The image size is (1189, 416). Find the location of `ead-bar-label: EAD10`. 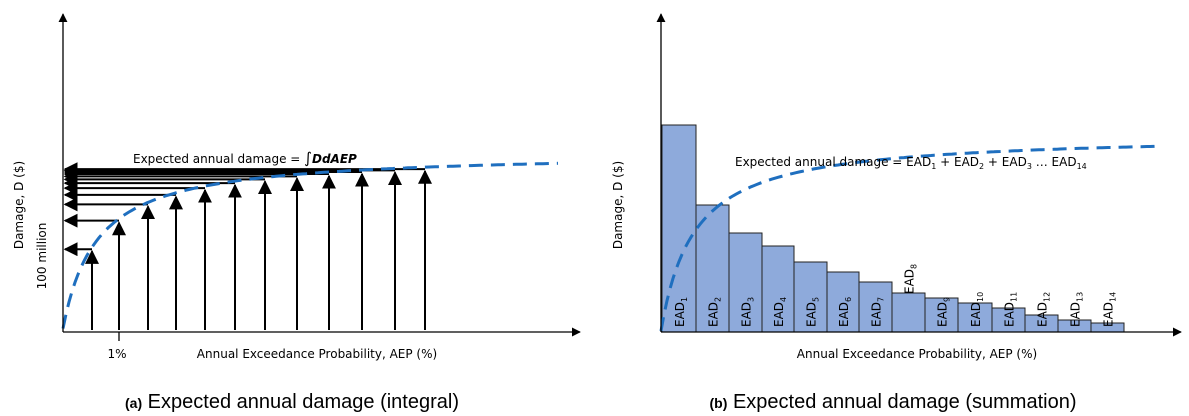

ead-bar-label: EAD10 is located at coordinates (977, 309).